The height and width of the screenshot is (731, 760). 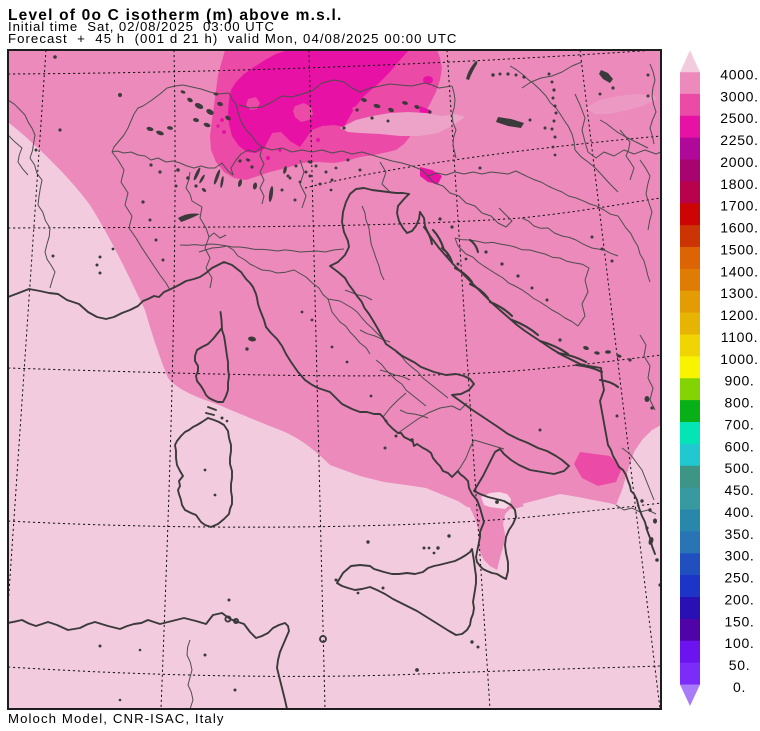 I want to click on svg-text: 1100., so click(x=740, y=337).